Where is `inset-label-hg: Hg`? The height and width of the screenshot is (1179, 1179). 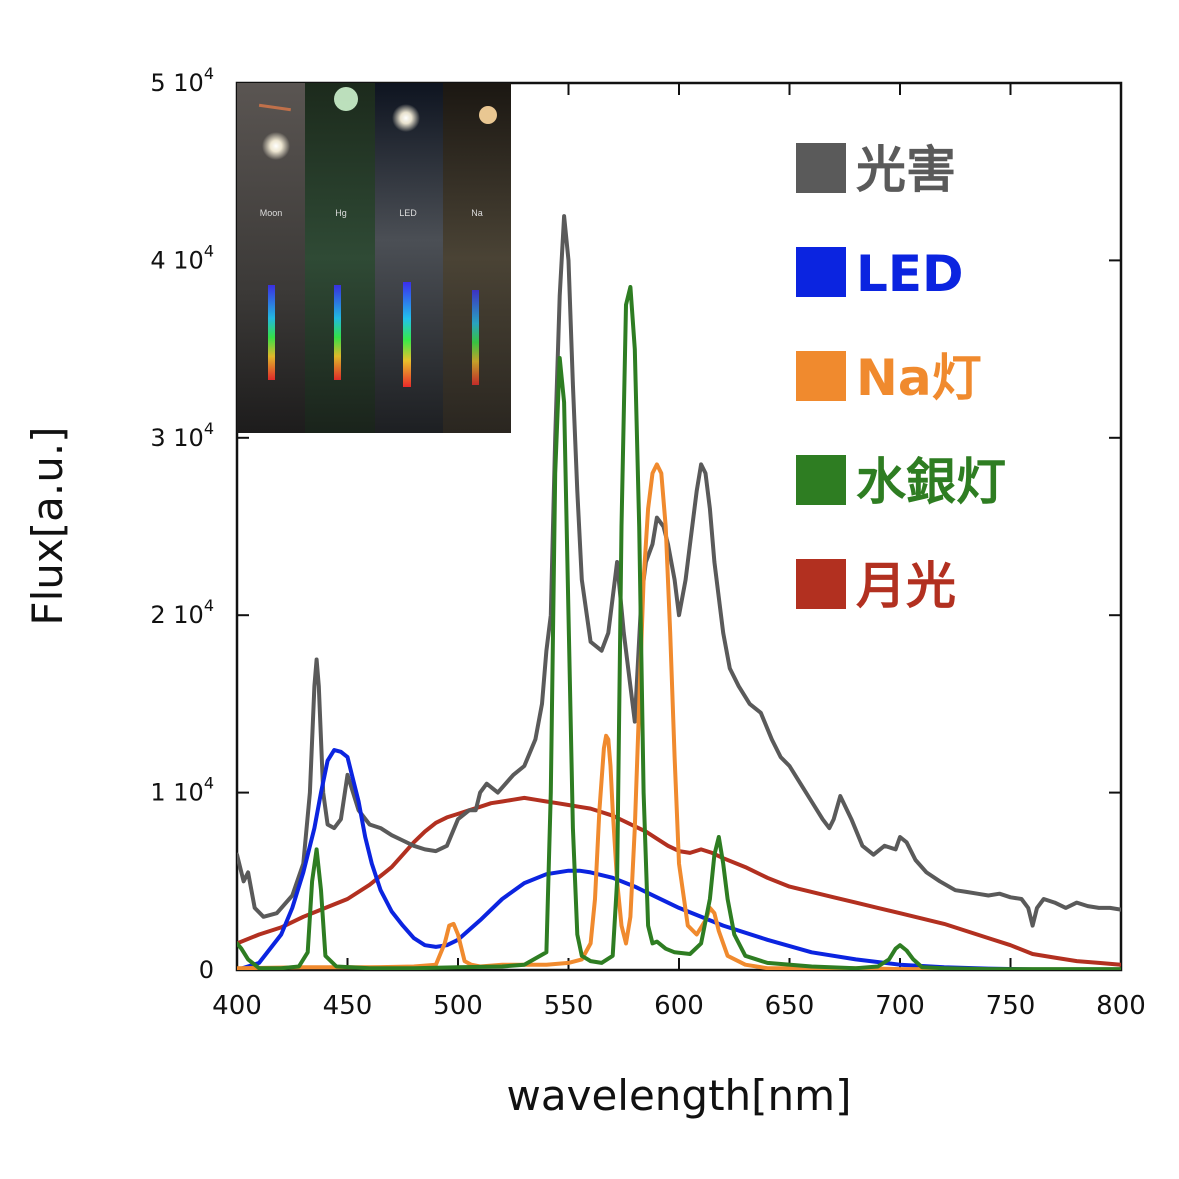
inset-label-hg: Hg is located at coordinates (341, 213).